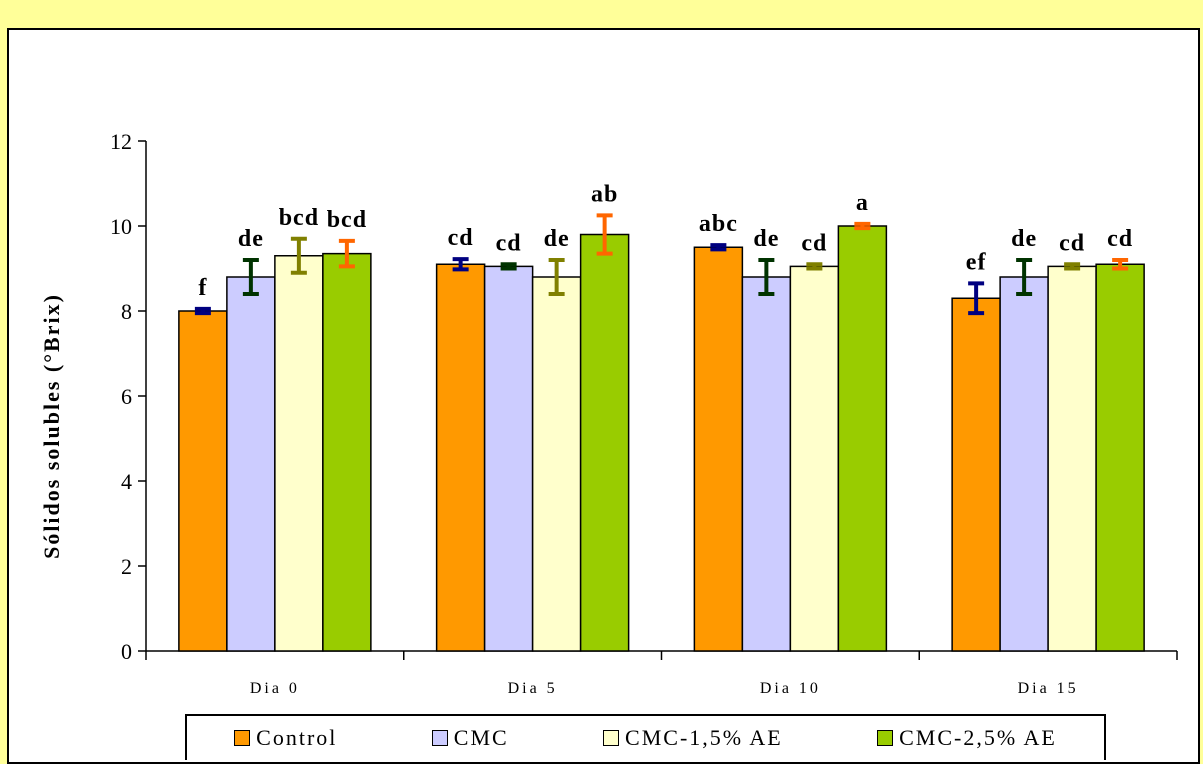  I want to click on y-tick-label: 0, so click(126, 651).